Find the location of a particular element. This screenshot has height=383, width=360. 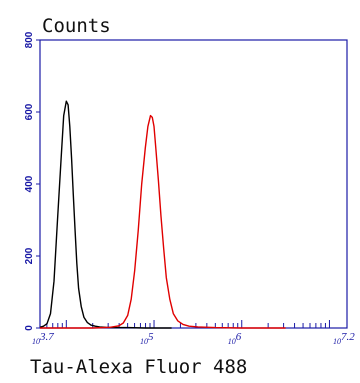

x-tick-label: 10 5 is located at coordinates (147, 338).